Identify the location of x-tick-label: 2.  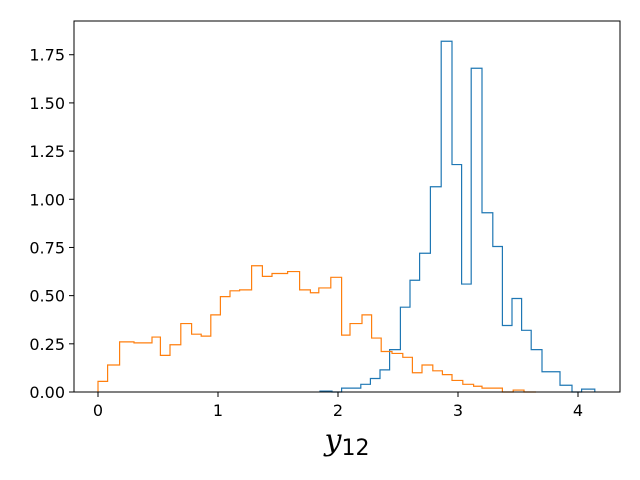
(338, 410).